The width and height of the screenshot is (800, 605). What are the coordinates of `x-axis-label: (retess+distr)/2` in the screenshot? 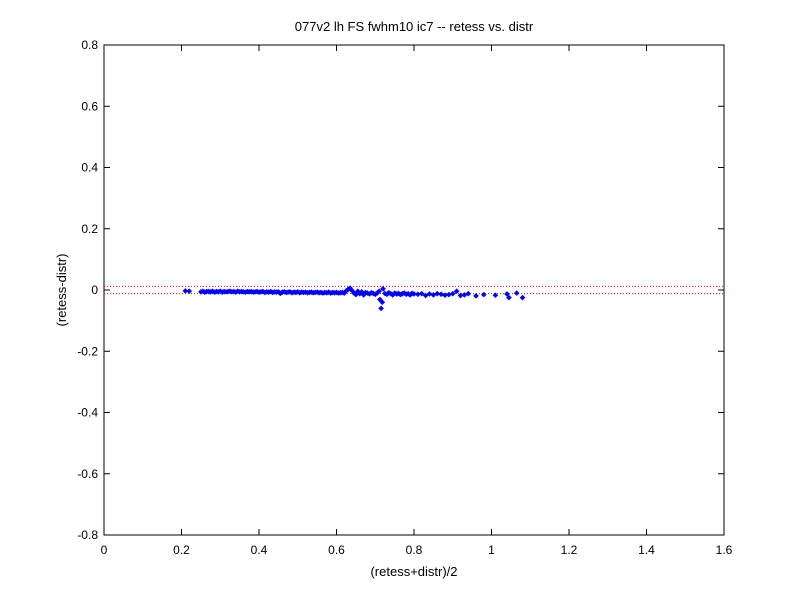 It's located at (413, 571).